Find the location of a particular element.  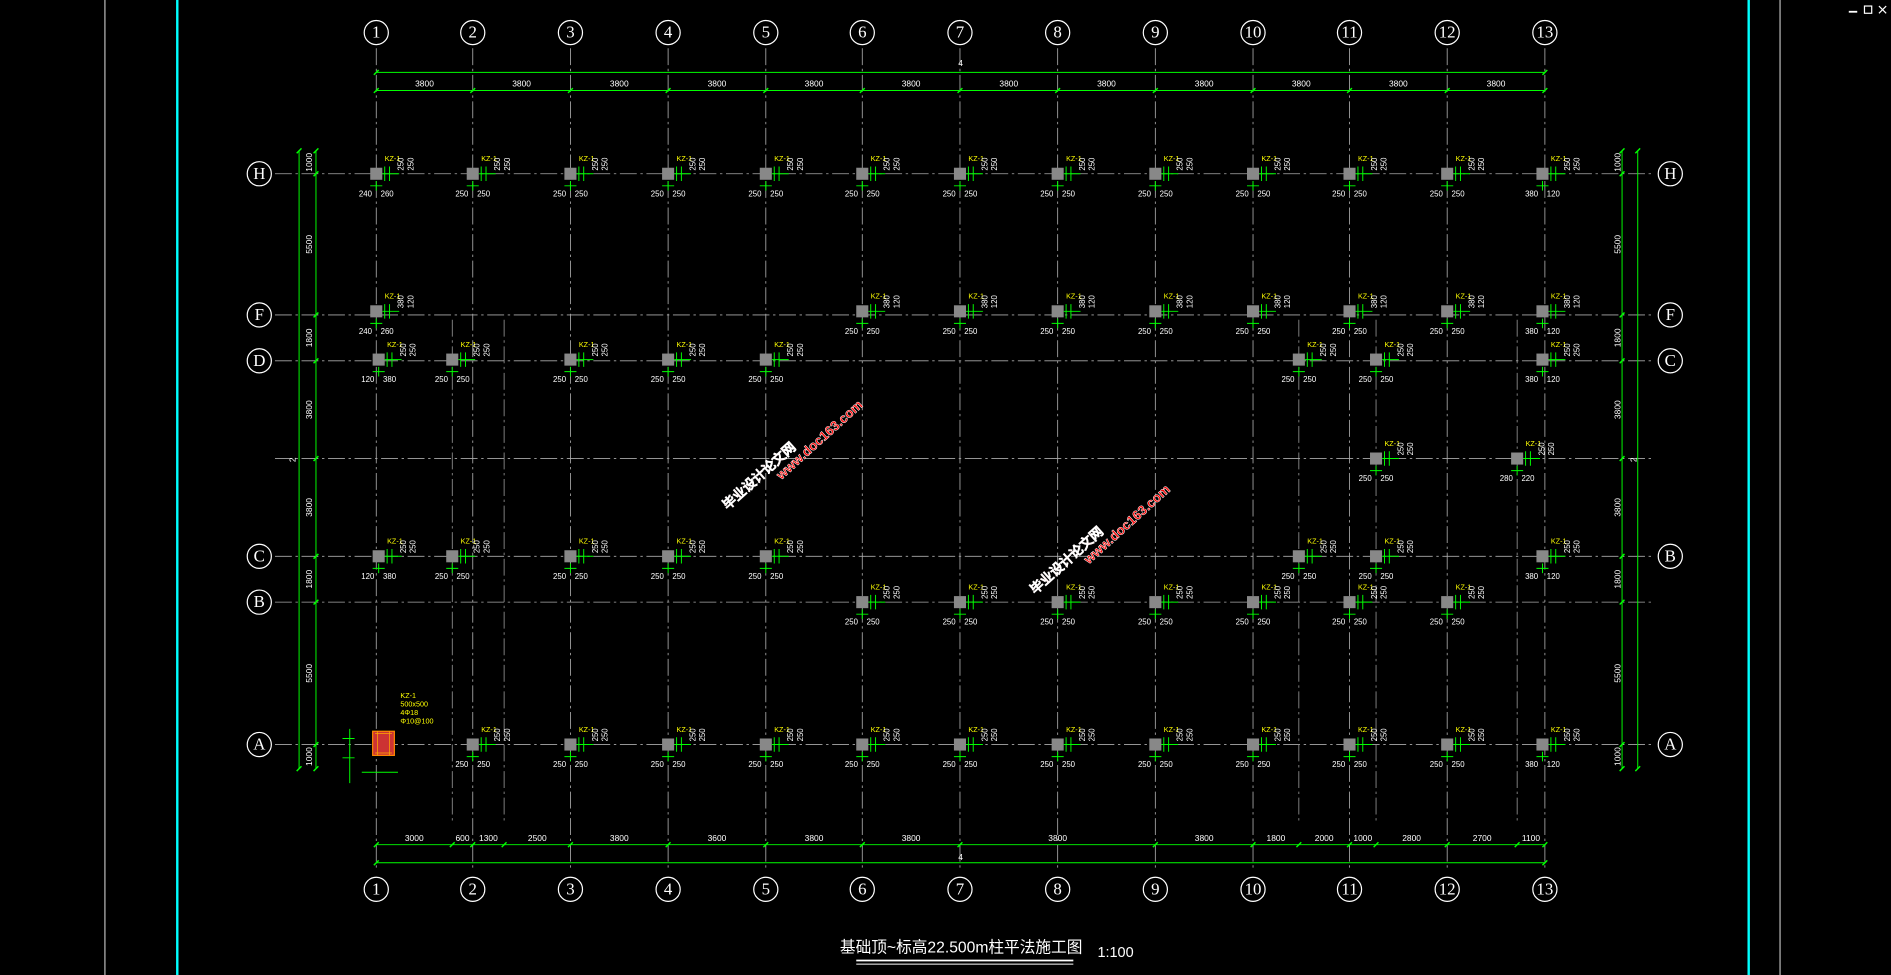

minimize is located at coordinates (1853, 11).